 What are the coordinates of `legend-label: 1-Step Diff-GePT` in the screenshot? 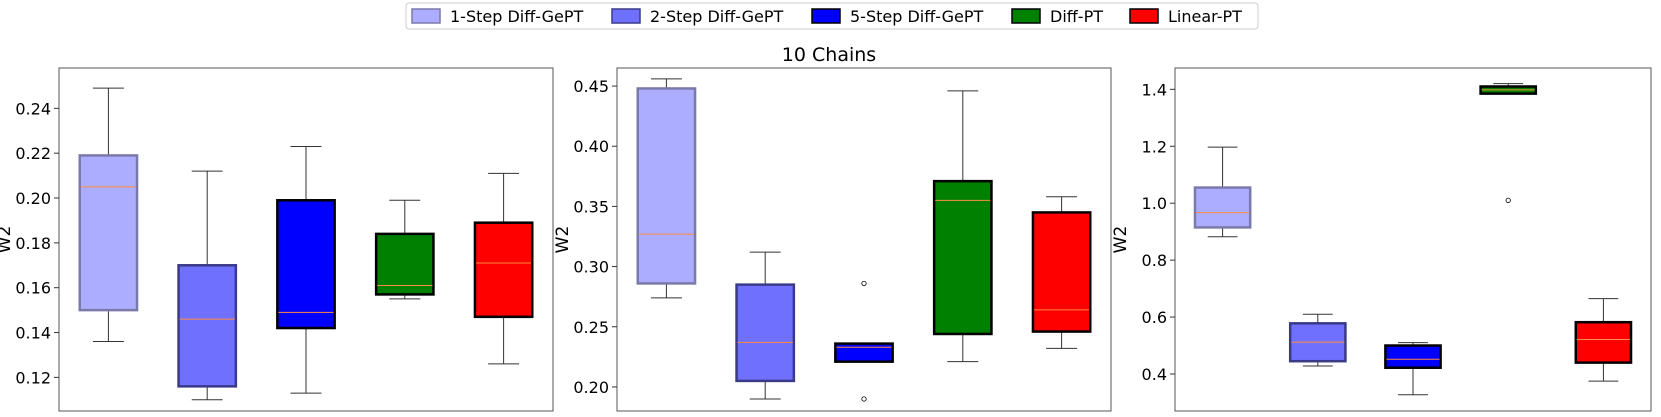 It's located at (517, 16).